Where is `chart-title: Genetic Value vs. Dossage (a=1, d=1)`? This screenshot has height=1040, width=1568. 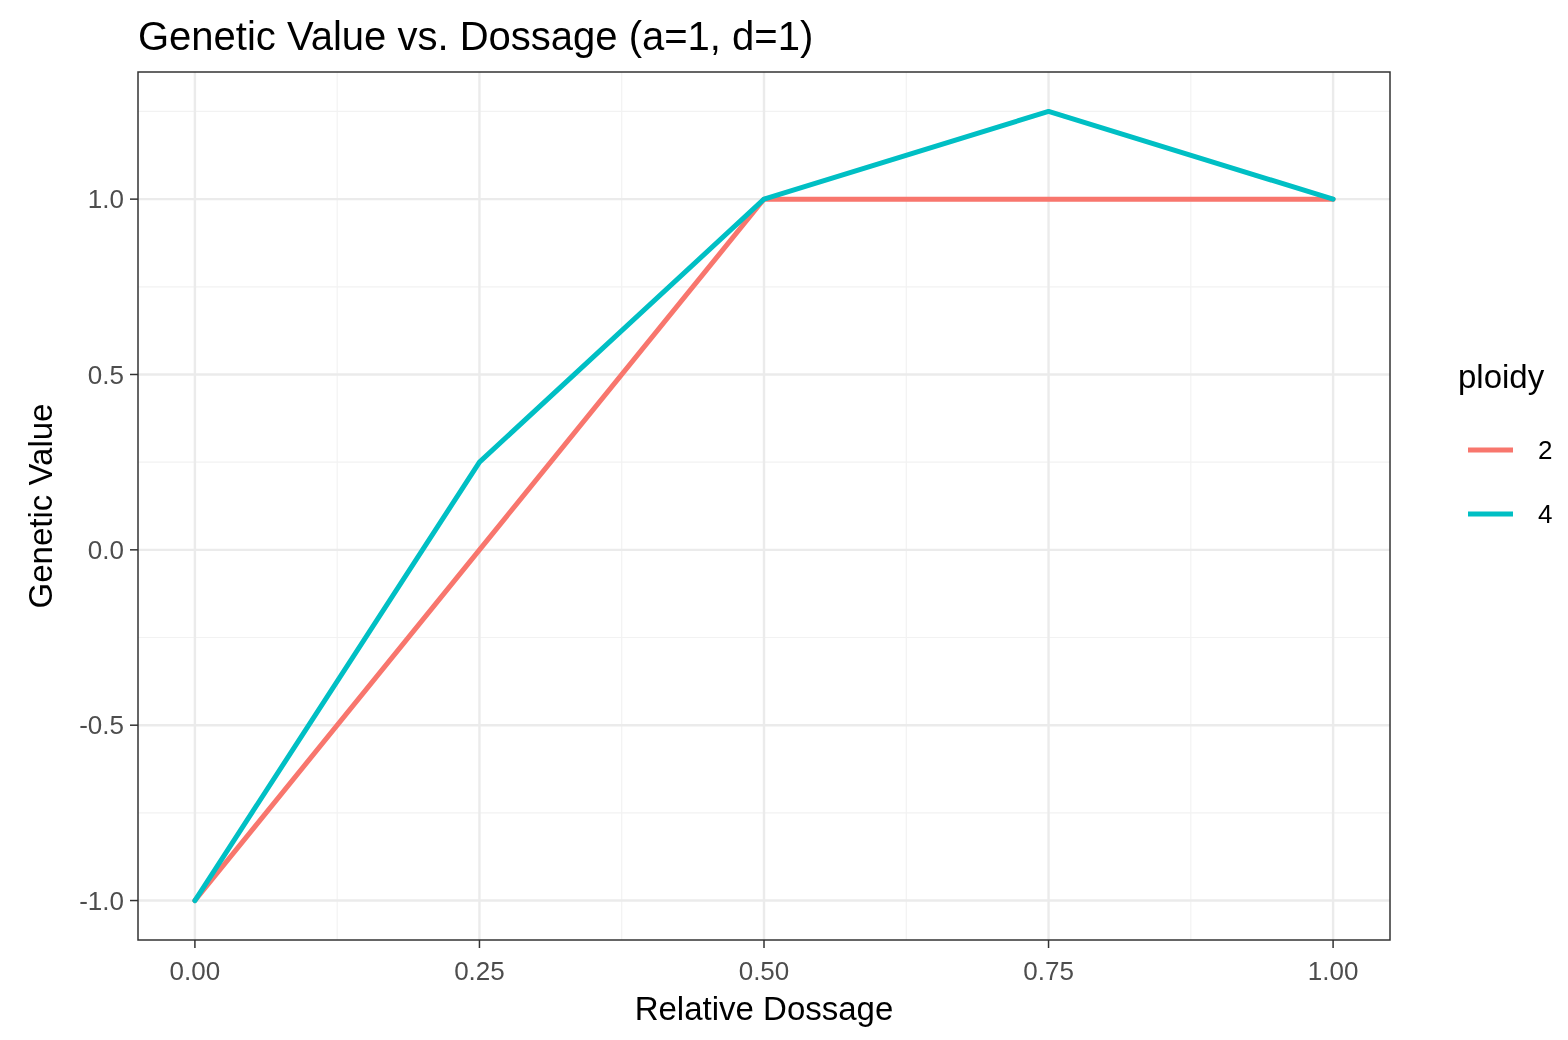
chart-title: Genetic Value vs. Dossage (a=1, d=1) is located at coordinates (476, 36).